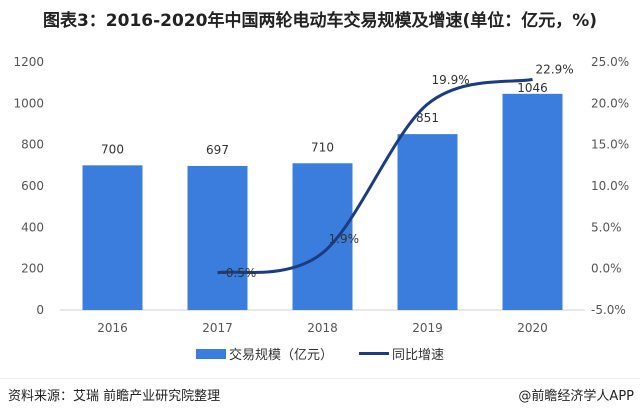 The image size is (640, 418). I want to click on right-tick-label: 25.0%, so click(610, 62).